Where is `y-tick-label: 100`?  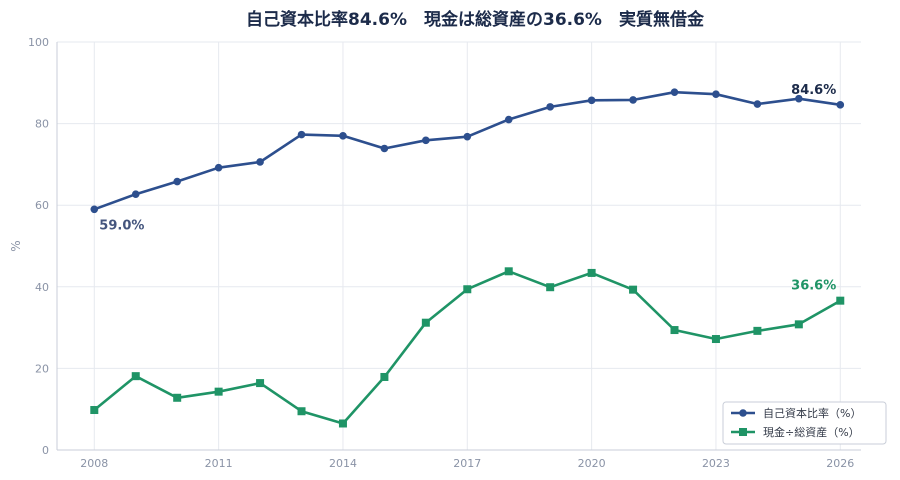 y-tick-label: 100 is located at coordinates (38, 42).